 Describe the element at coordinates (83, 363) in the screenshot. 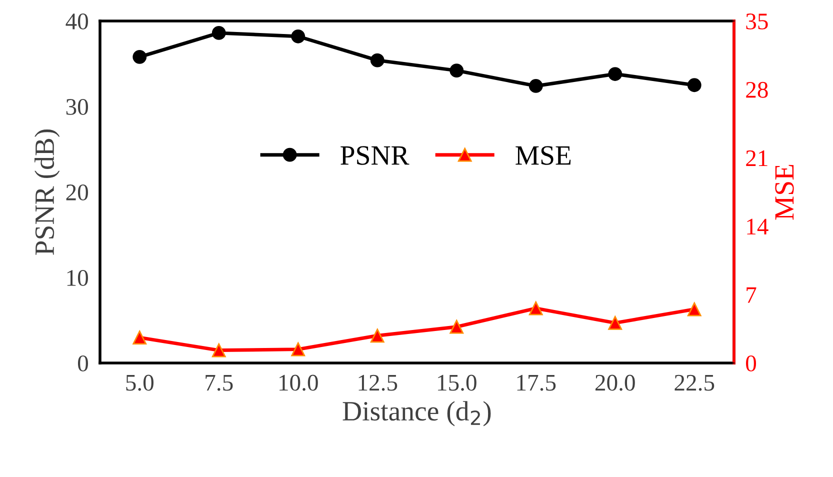

I see `y-tick-label: 0` at that location.